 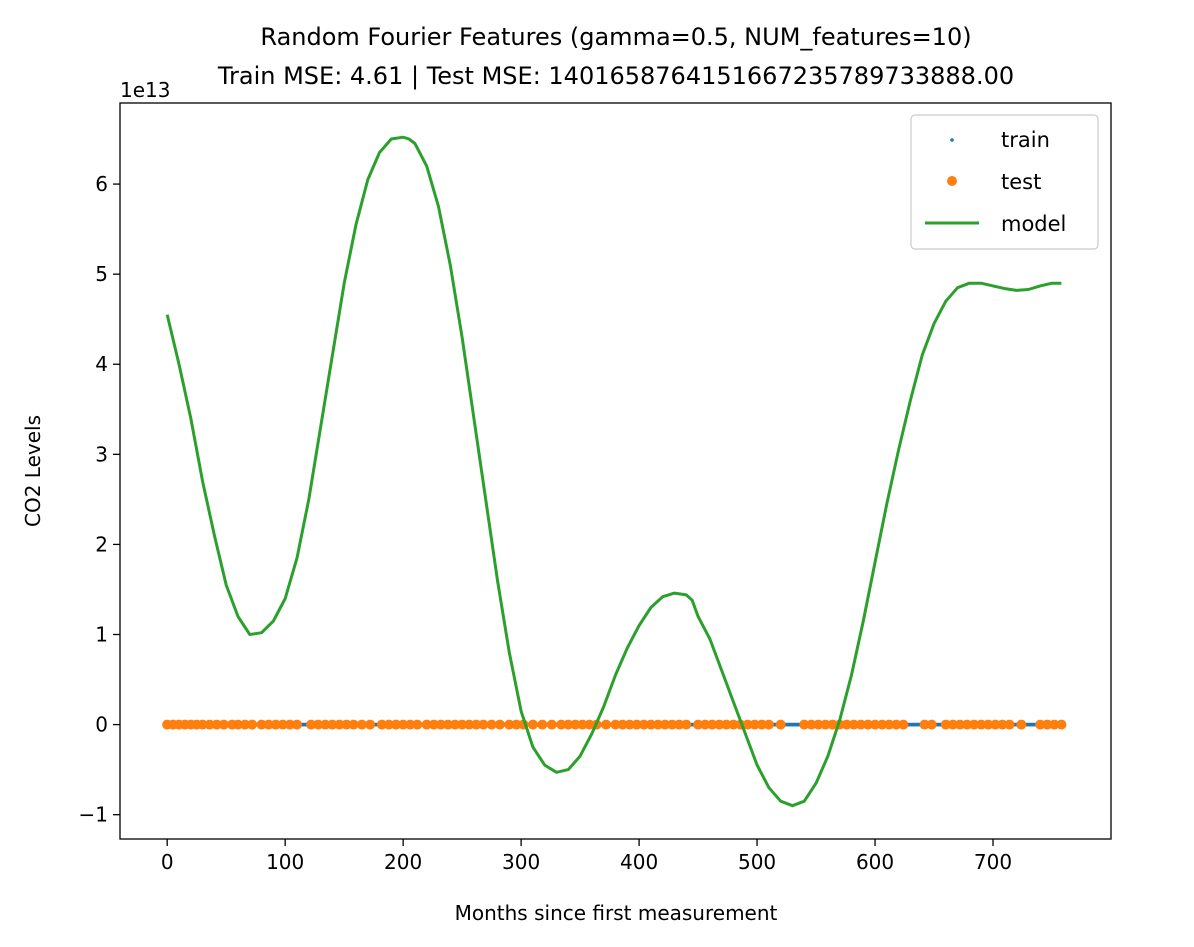 What do you see at coordinates (33, 471) in the screenshot?
I see `y-axis-label: CO2 Levels` at bounding box center [33, 471].